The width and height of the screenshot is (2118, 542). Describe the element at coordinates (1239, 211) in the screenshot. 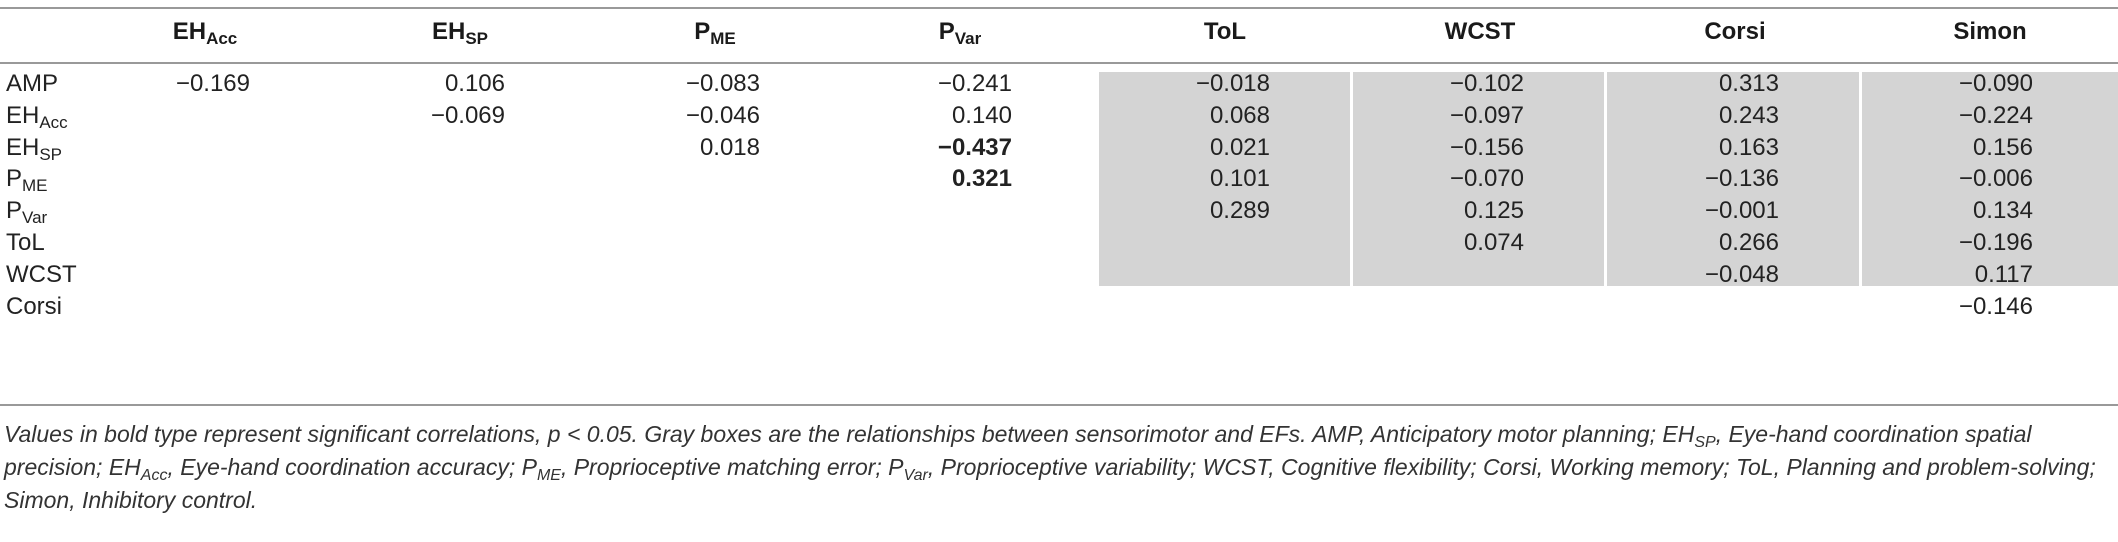

I see `table-cell: 0.289` at that location.